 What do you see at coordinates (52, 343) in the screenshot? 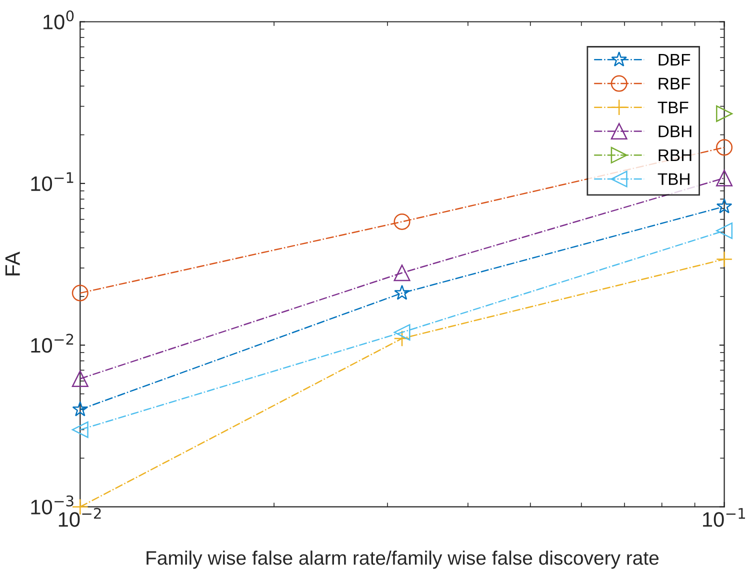
I see `y-tick-label: 10$^{−2}$` at bounding box center [52, 343].